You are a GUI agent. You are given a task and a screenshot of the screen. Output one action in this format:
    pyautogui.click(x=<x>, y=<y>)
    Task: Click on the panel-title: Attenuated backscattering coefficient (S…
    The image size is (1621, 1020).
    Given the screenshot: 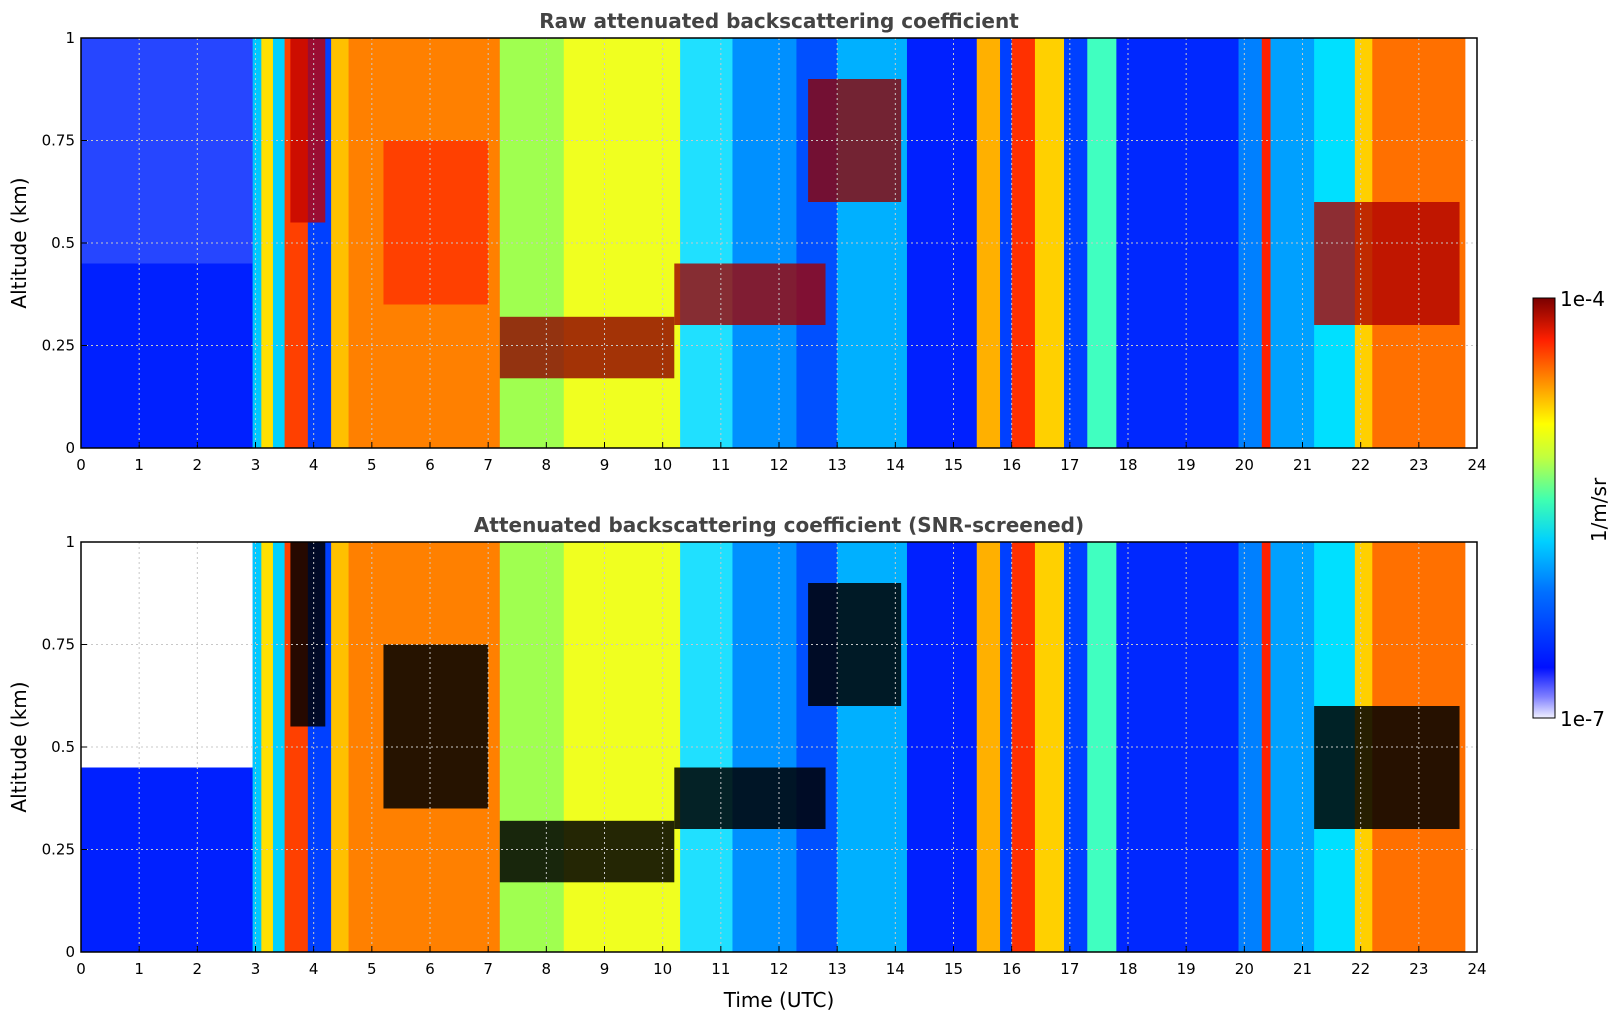 What is the action you would take?
    pyautogui.click(x=779, y=525)
    